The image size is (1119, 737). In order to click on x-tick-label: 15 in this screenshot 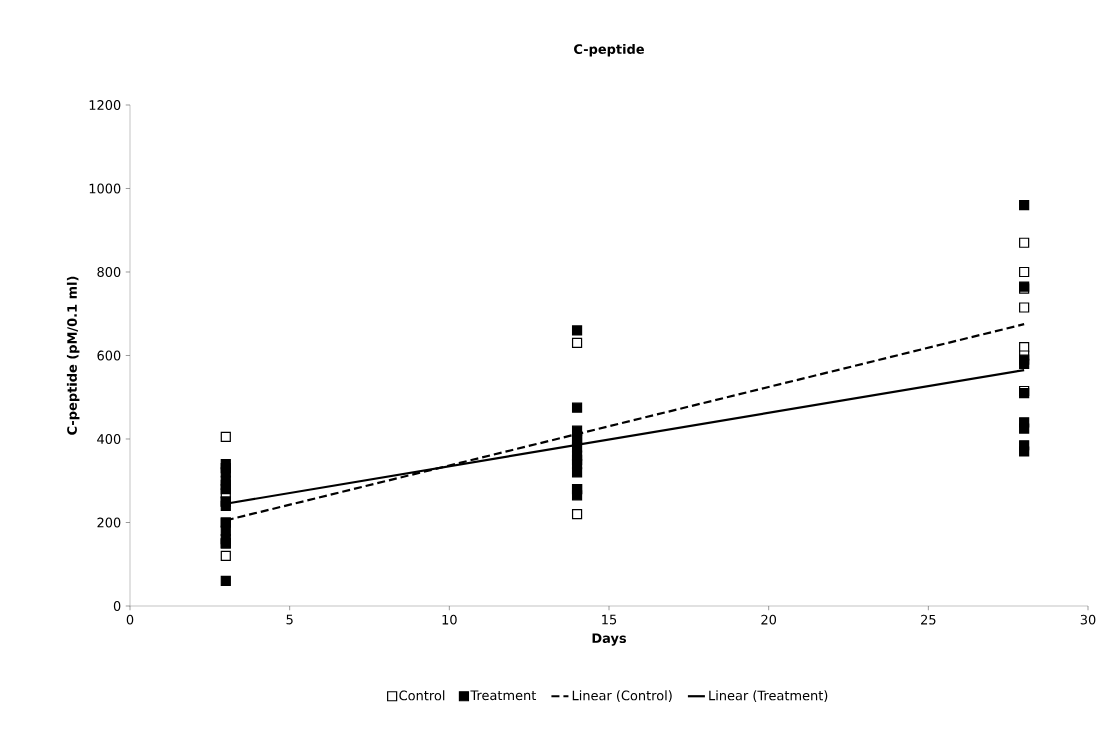, I will do `click(609, 619)`.